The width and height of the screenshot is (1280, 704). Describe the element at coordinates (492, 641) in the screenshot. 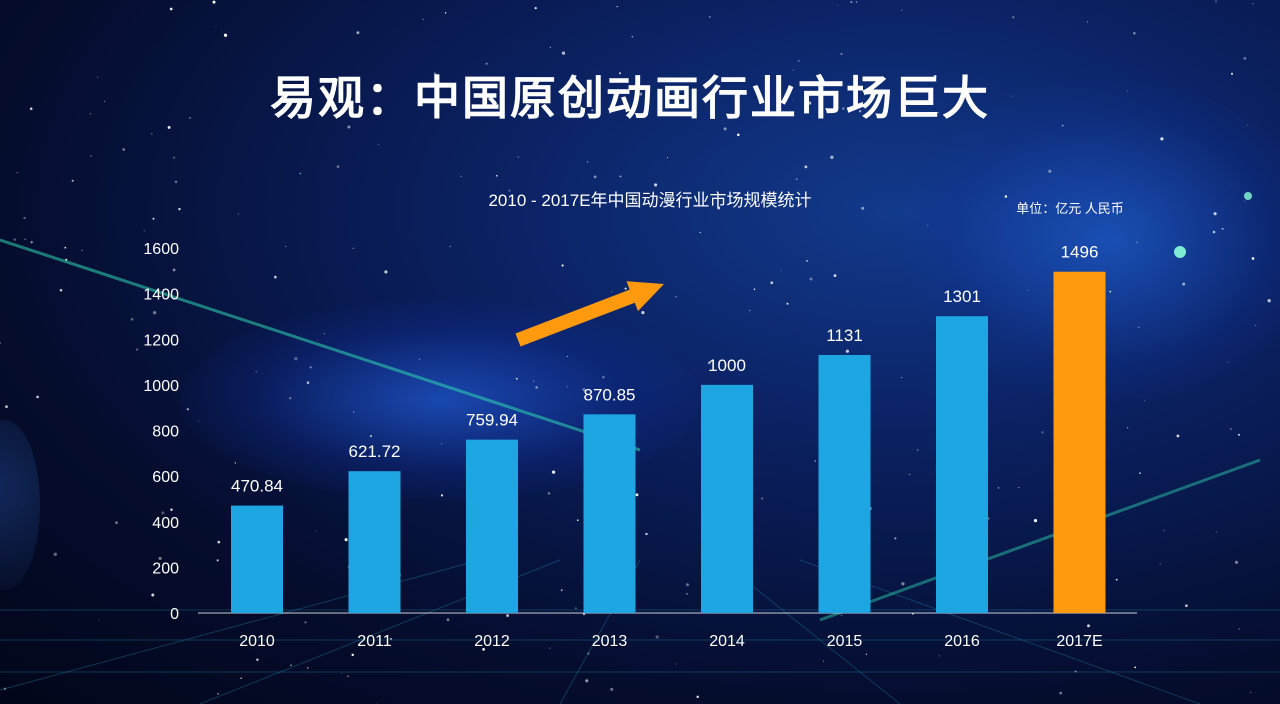

I see `x-tick-label: 2012` at that location.